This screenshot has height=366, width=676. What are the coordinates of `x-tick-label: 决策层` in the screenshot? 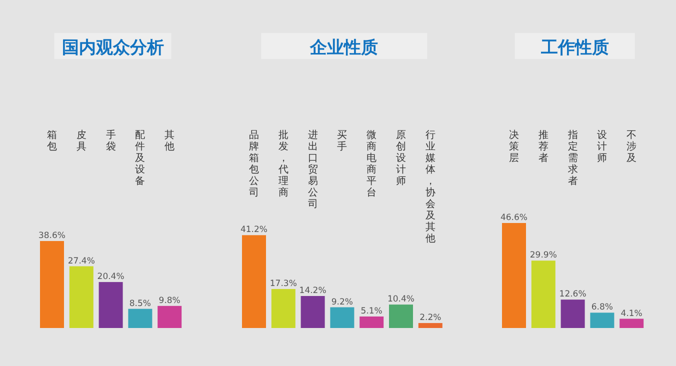 It's located at (514, 146).